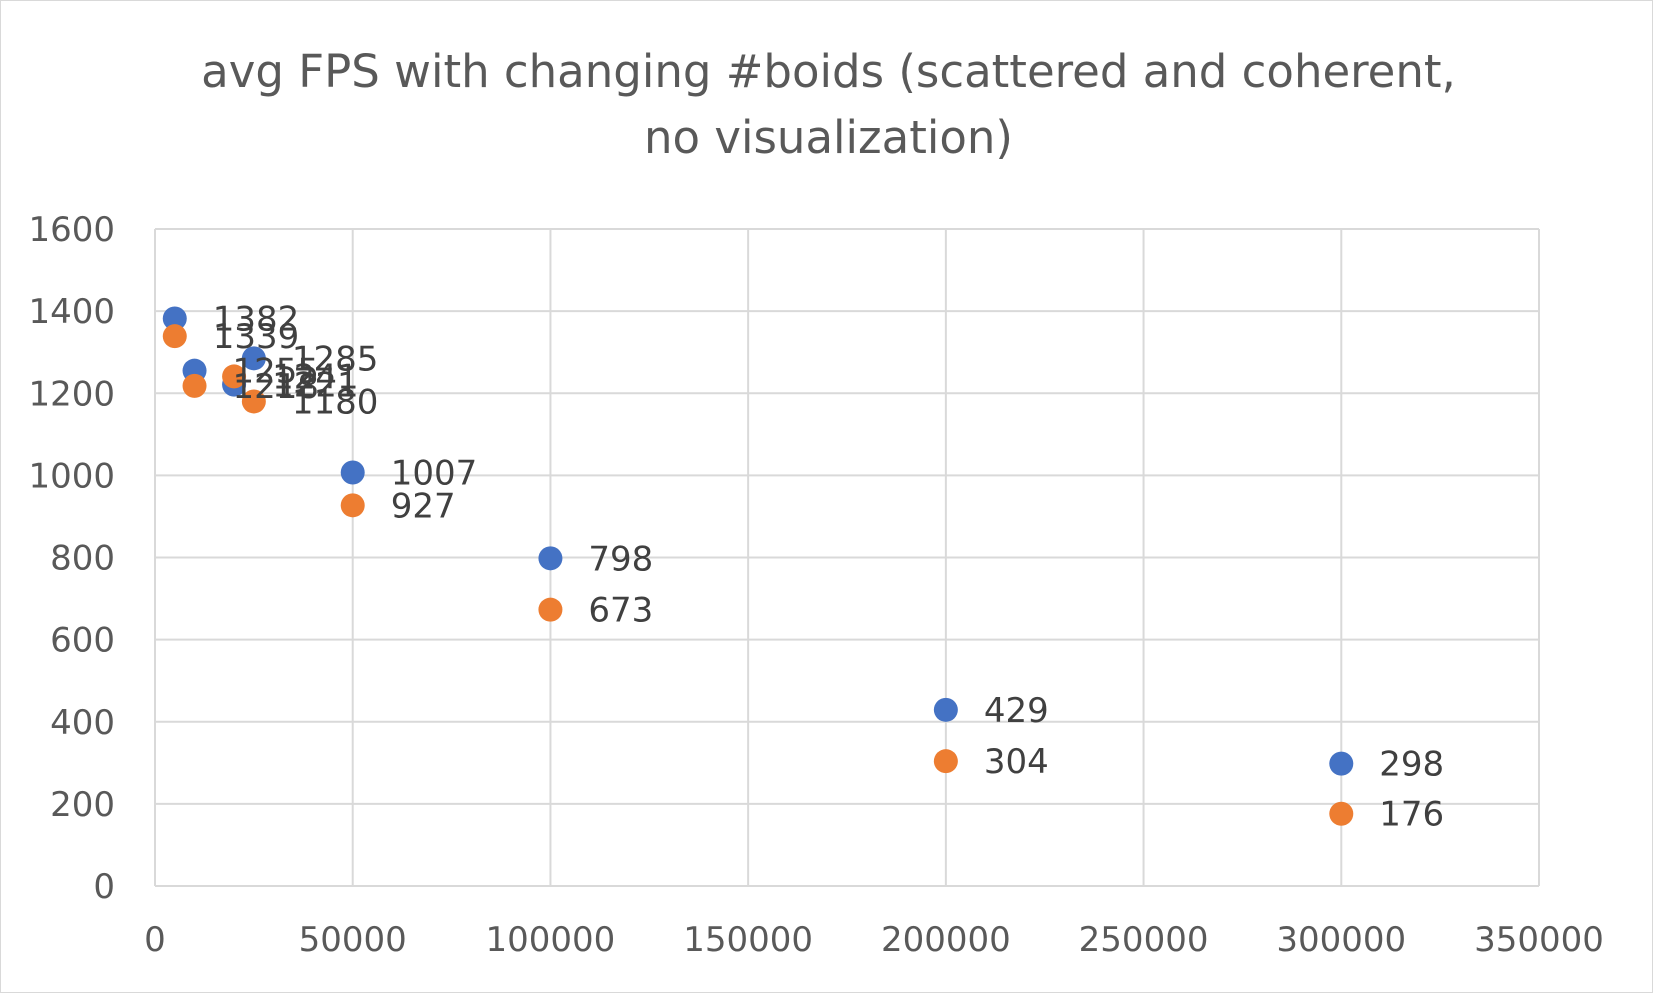 The image size is (1653, 993). I want to click on series-2-data-label: 1218, so click(276, 387).